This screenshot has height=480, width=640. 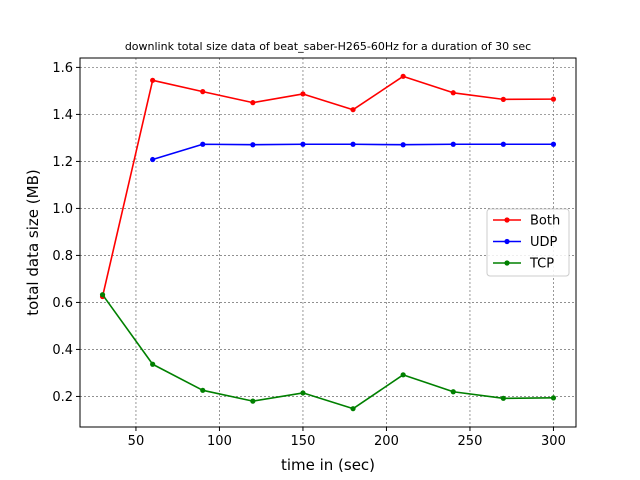 What do you see at coordinates (62, 162) in the screenshot?
I see `y-tick-label: 1.2` at bounding box center [62, 162].